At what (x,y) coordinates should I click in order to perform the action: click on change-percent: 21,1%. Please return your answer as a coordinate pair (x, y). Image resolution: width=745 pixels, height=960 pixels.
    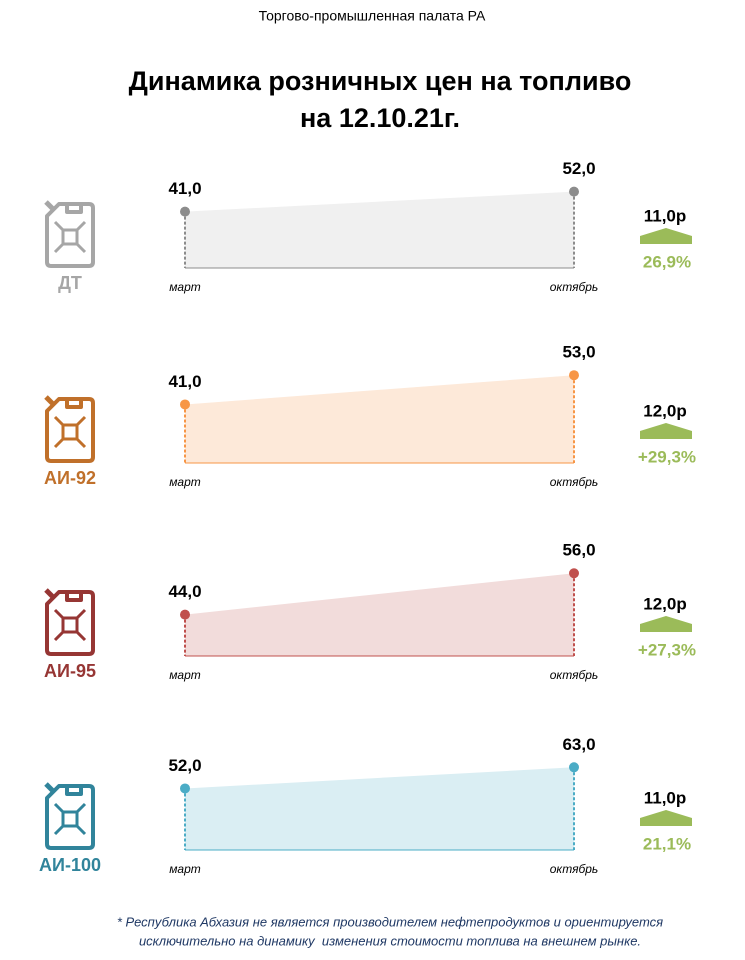
    Looking at the image, I should click on (667, 843).